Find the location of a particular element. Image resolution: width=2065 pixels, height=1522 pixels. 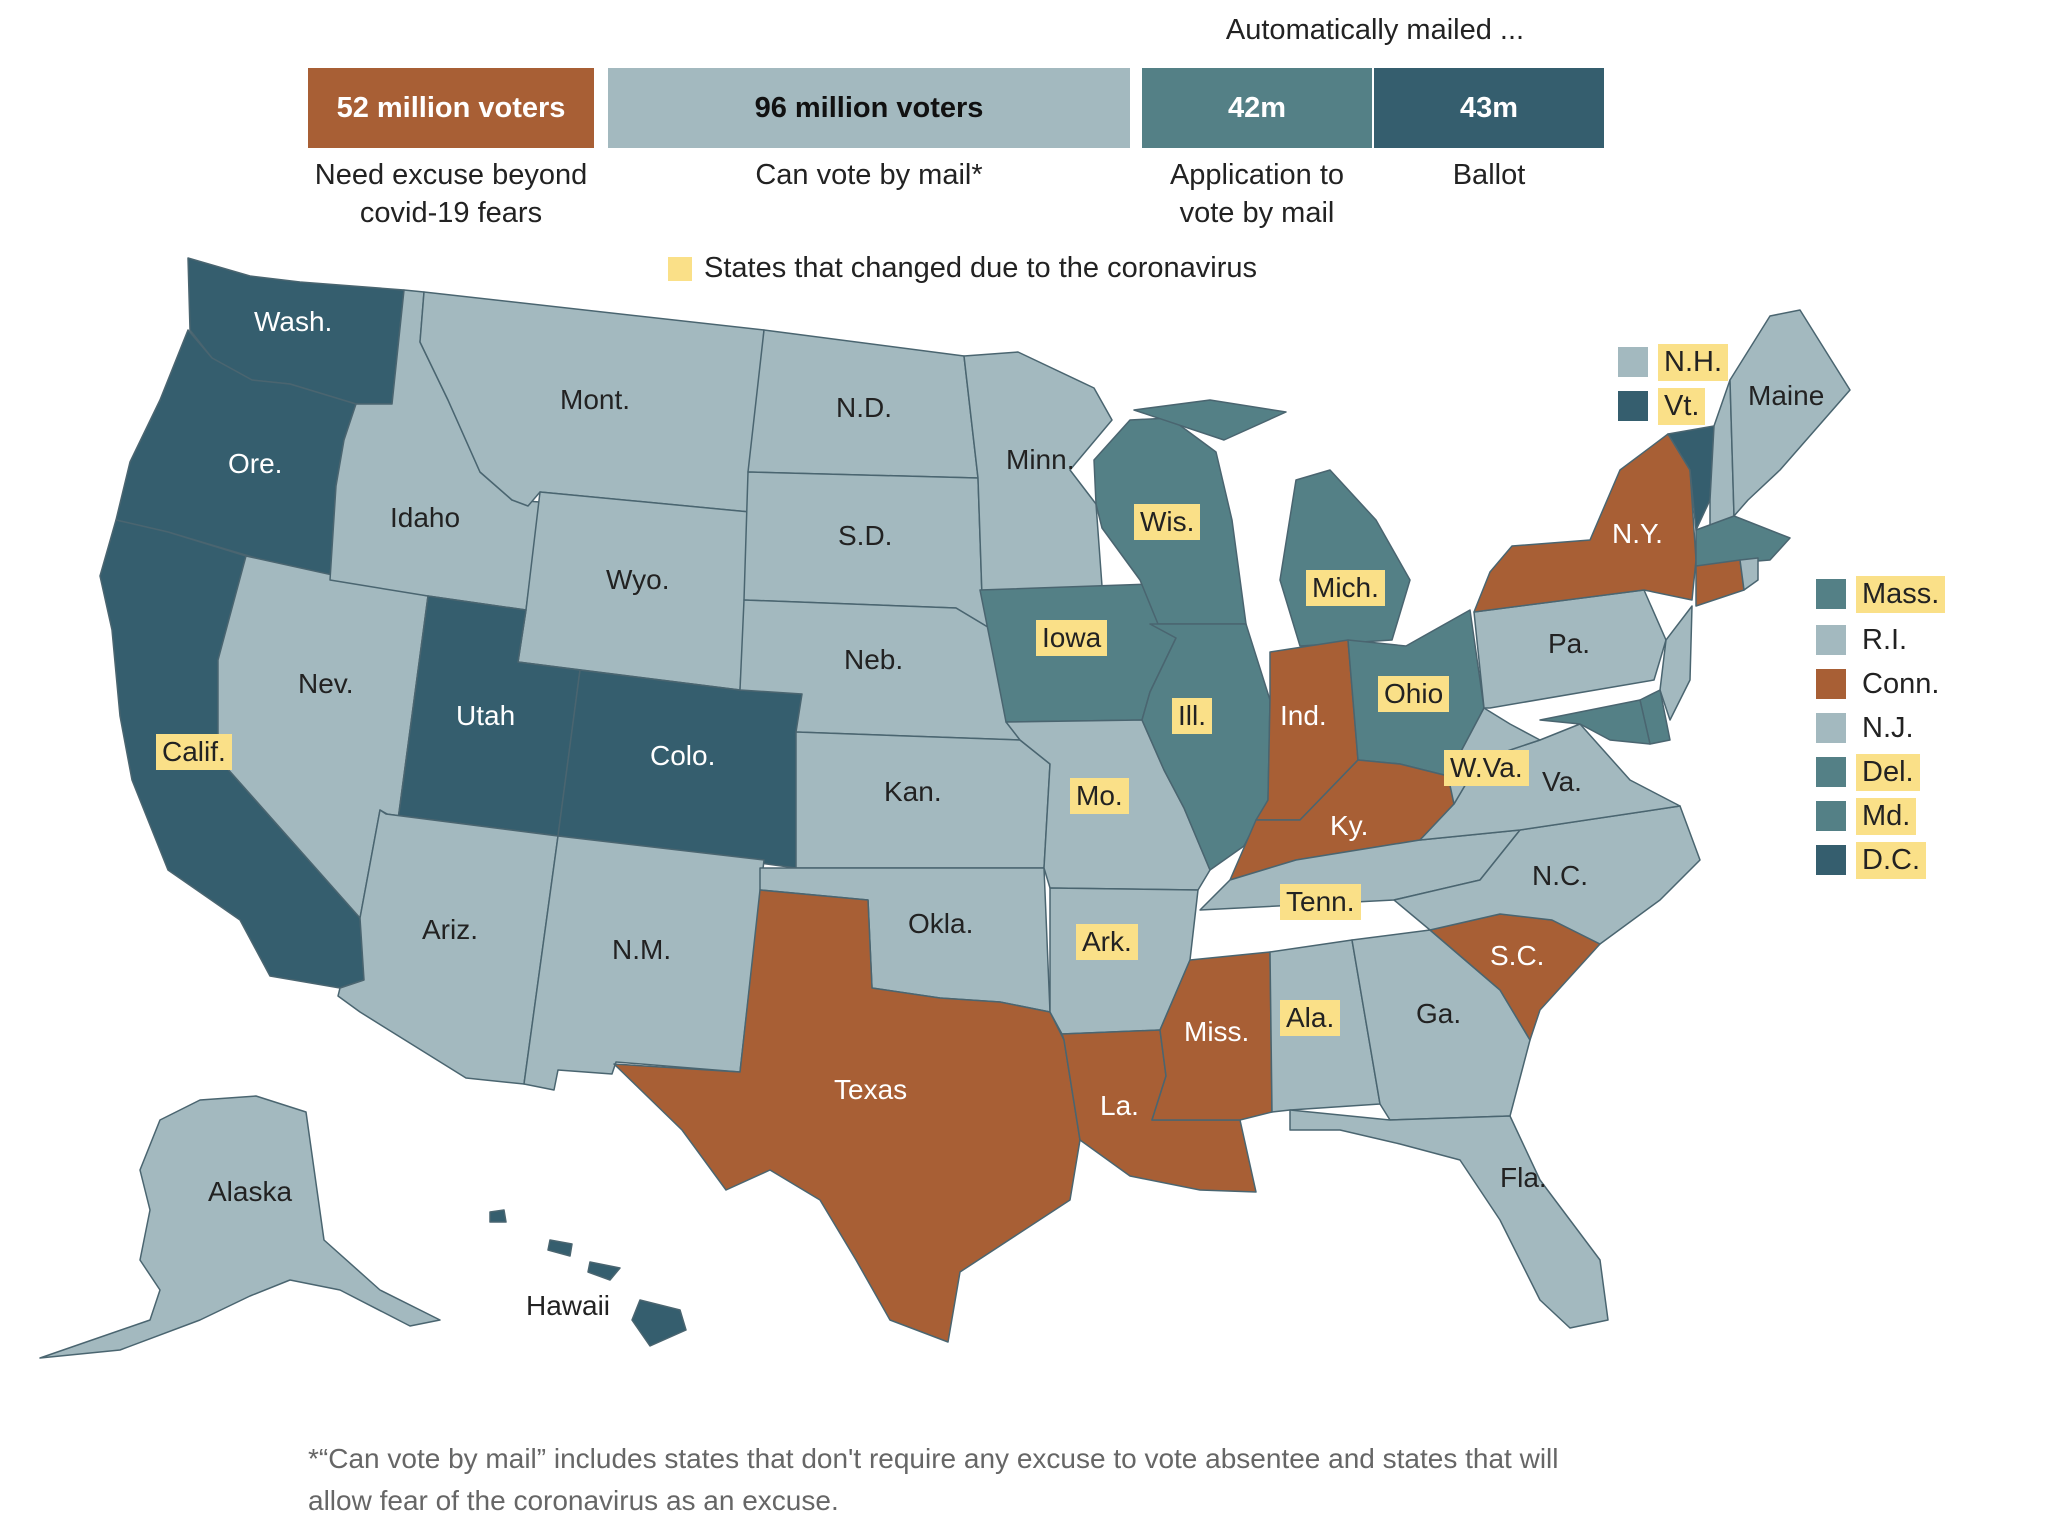

legend-mass: Mass. is located at coordinates (1881, 594).